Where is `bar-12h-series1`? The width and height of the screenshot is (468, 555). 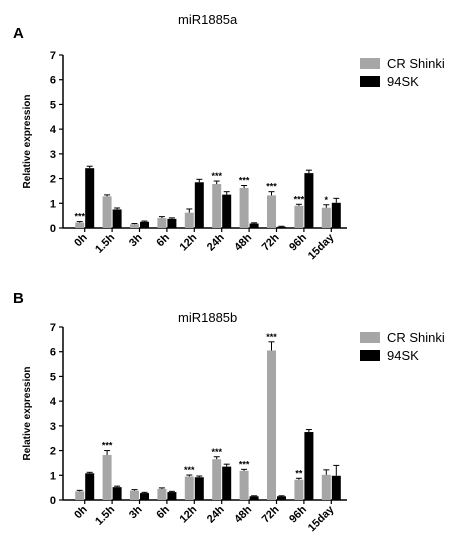
bar-12h-series1 is located at coordinates (189, 488).